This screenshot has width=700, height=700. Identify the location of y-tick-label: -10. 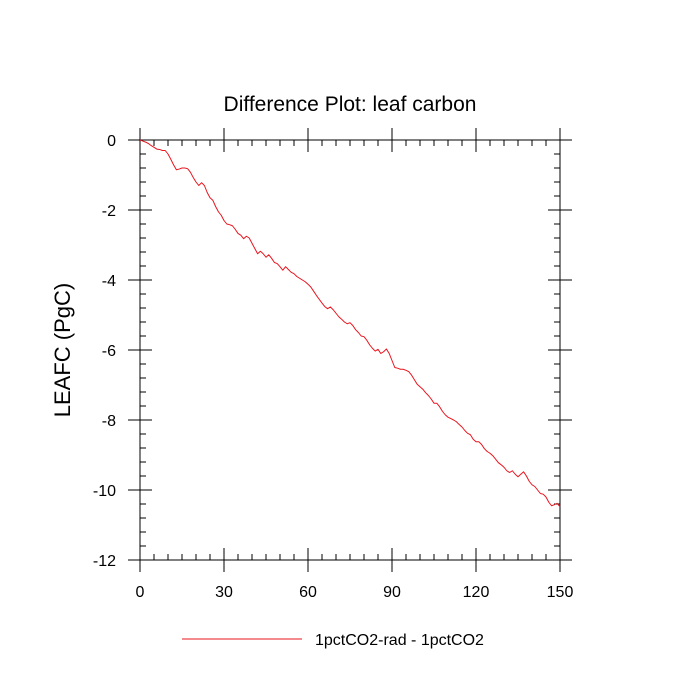
(104, 491).